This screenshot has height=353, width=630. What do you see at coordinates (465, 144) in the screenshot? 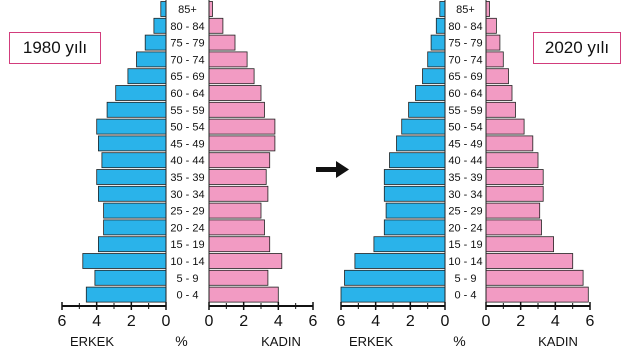
I see `age-group-label: 45 - 49` at bounding box center [465, 144].